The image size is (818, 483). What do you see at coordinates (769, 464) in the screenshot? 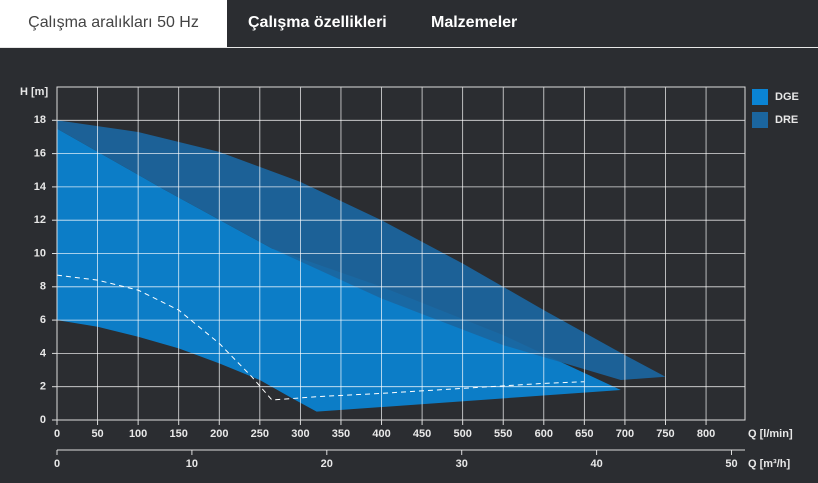
I see `x2-axis-label: Q [m³/h]` at bounding box center [769, 464].